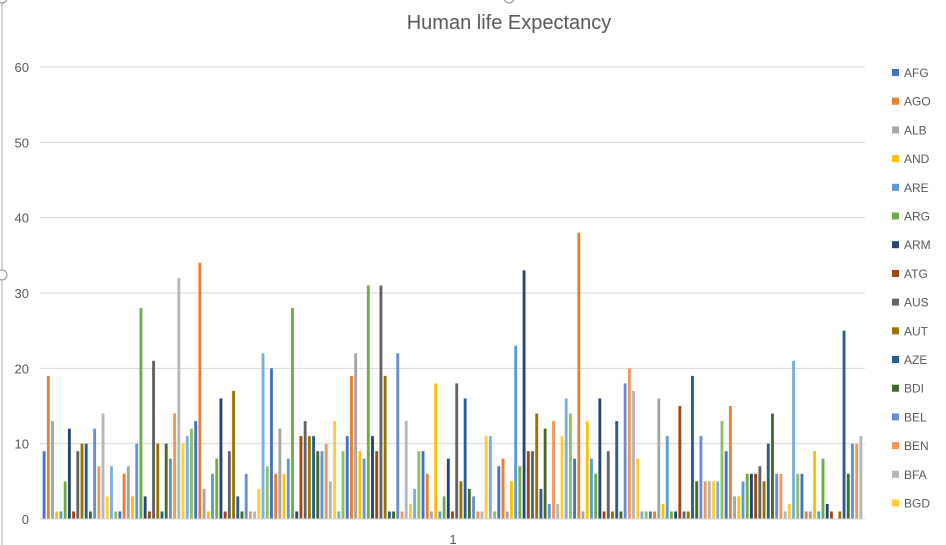  I want to click on chart-title: Human life Expectancy, so click(509, 23).